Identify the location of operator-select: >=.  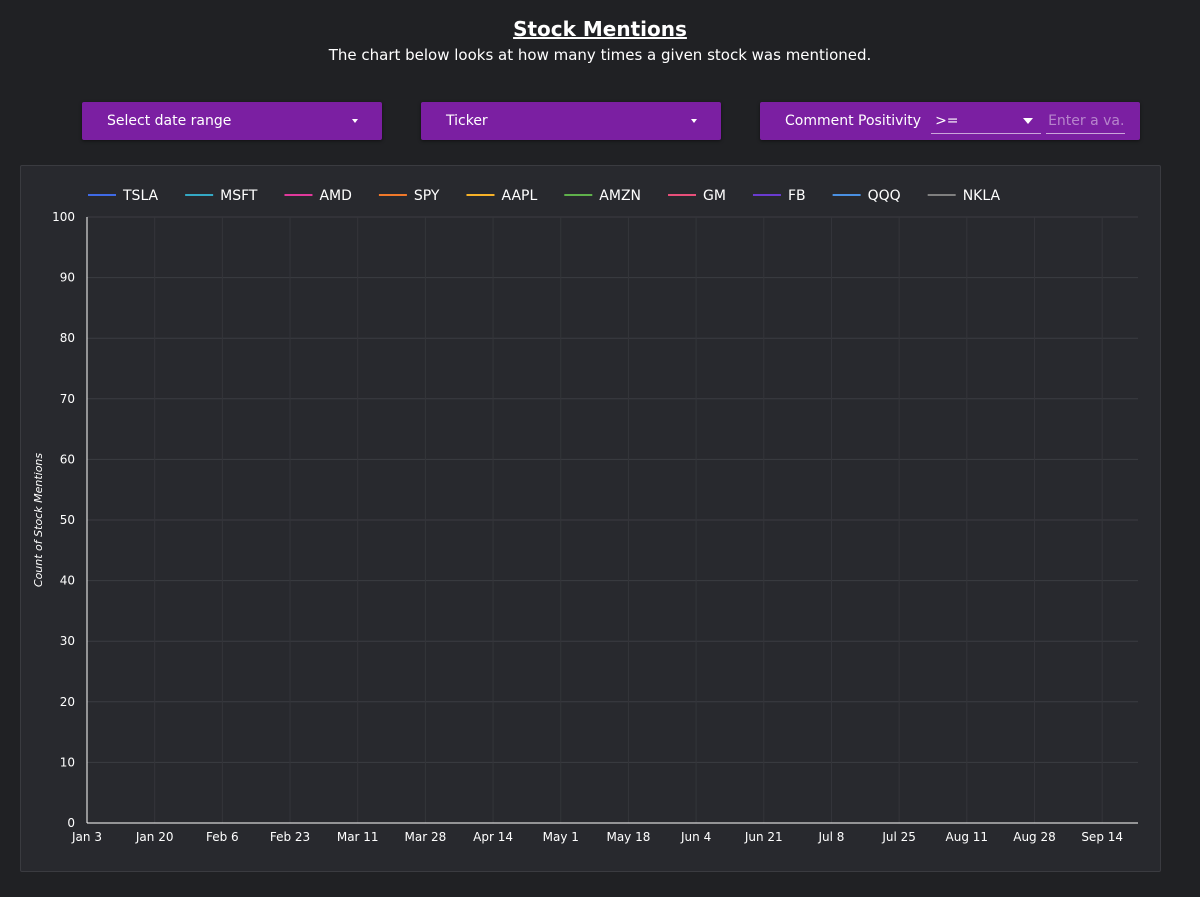
(986, 121).